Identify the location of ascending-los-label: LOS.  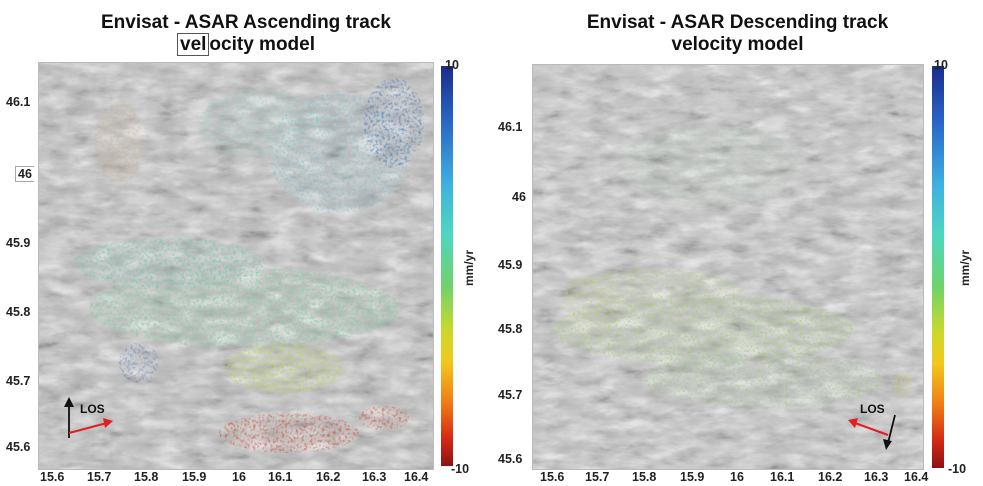
(92, 409).